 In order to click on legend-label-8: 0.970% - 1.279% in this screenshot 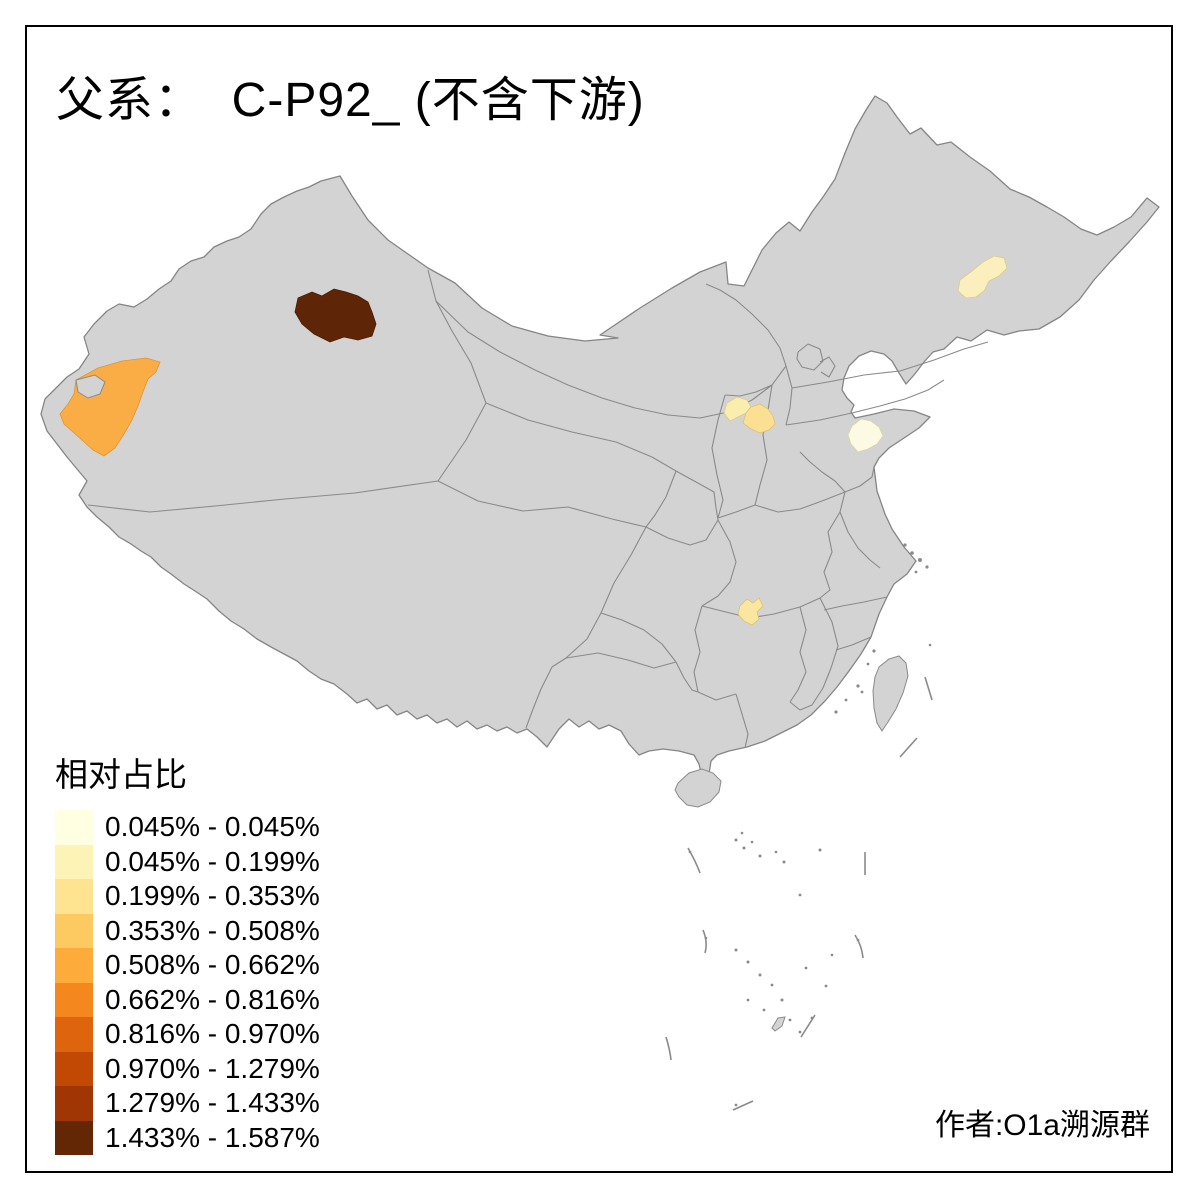, I will do `click(212, 1068)`.